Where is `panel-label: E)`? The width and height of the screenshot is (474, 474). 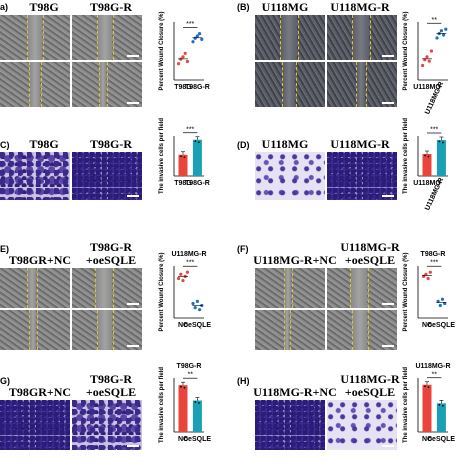 panel-label: E) is located at coordinates (4, 249).